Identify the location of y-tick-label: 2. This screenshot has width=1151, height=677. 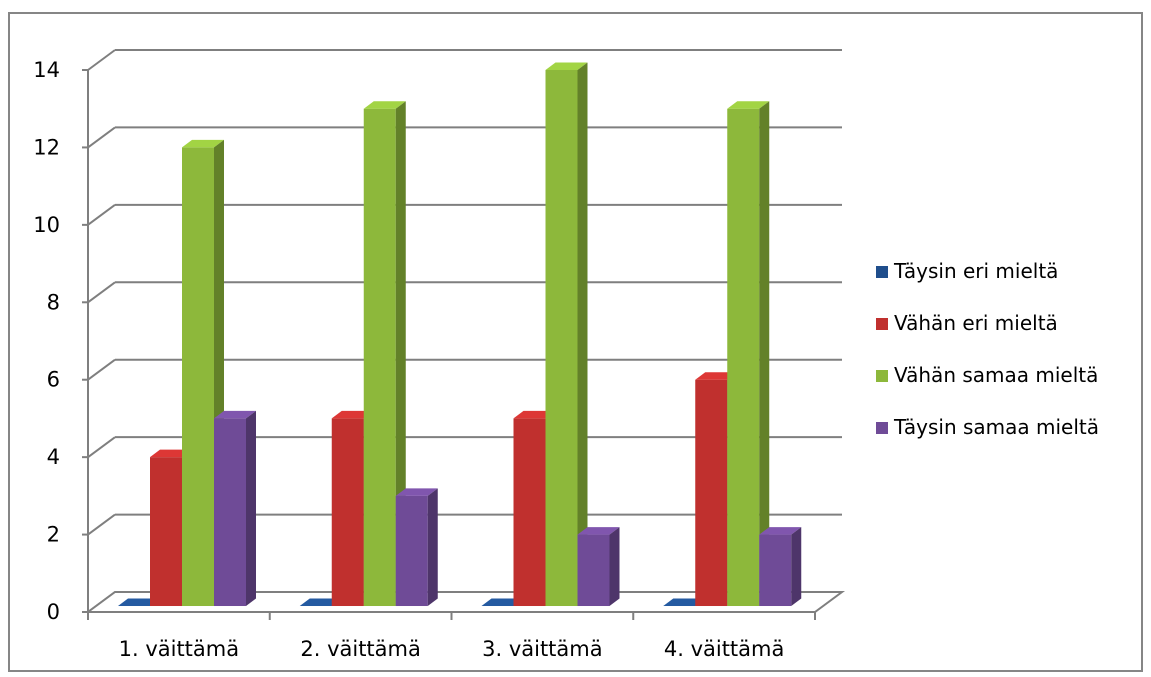
(53, 535).